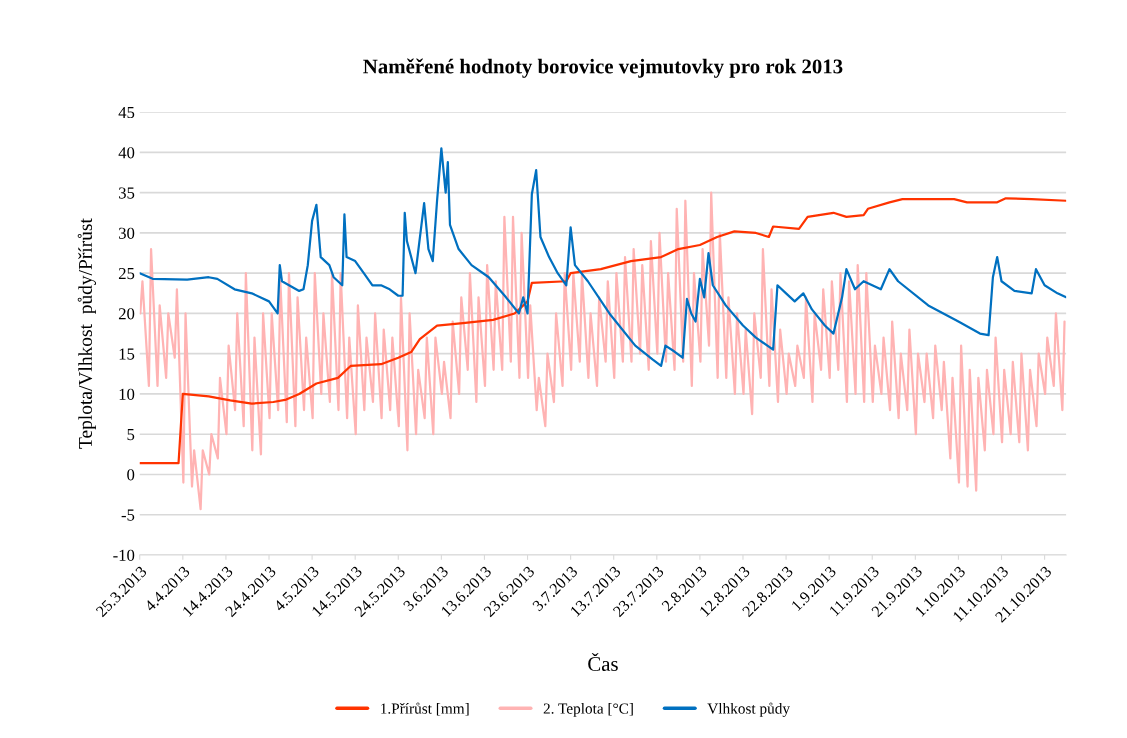 The height and width of the screenshot is (738, 1127). Describe the element at coordinates (126, 153) in the screenshot. I see `y-tick-label: 40` at that location.